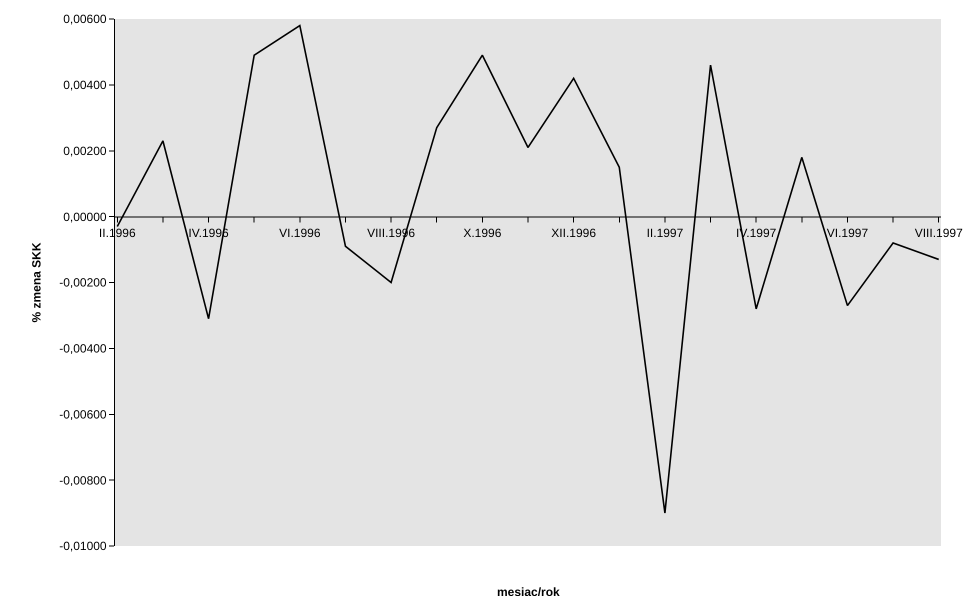 This screenshot has height=596, width=975. Describe the element at coordinates (83, 414) in the screenshot. I see `y-tick-label: -0,00600` at that location.